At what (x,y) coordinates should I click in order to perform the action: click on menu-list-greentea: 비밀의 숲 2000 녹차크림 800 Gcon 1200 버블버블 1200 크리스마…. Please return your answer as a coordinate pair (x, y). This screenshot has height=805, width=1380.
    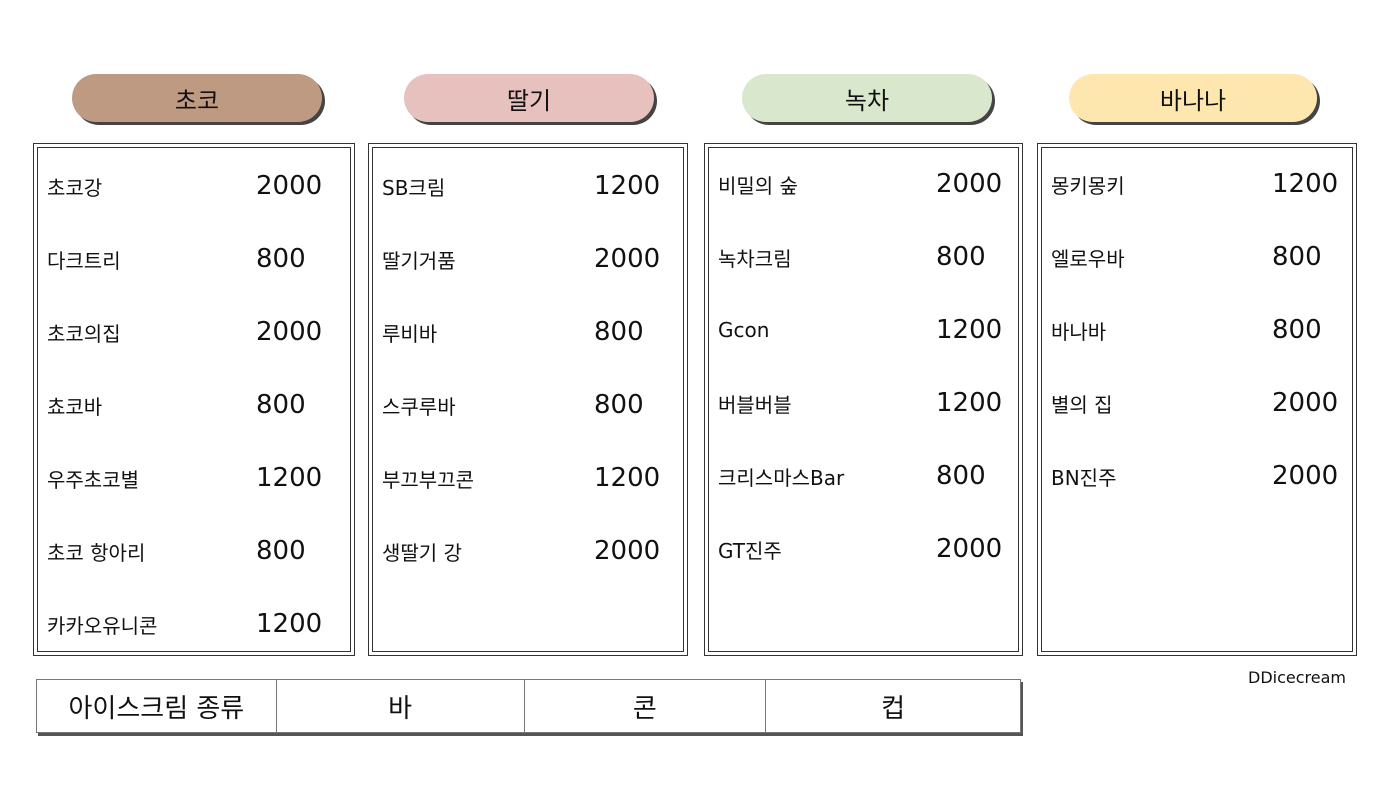
    Looking at the image, I should click on (863, 399).